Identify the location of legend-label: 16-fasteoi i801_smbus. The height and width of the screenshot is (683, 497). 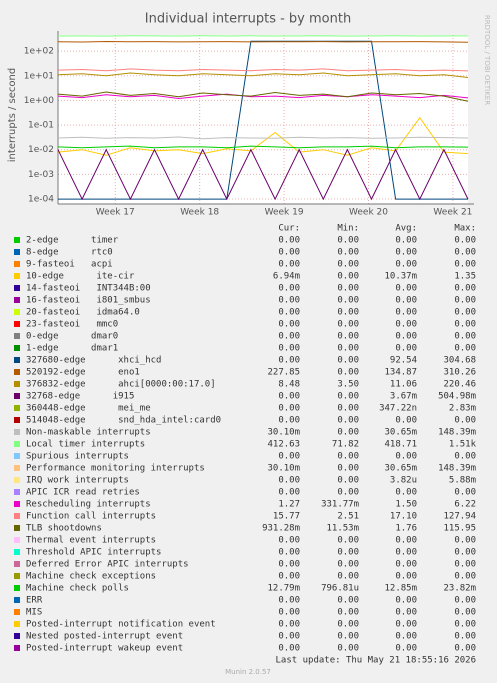
(88, 301).